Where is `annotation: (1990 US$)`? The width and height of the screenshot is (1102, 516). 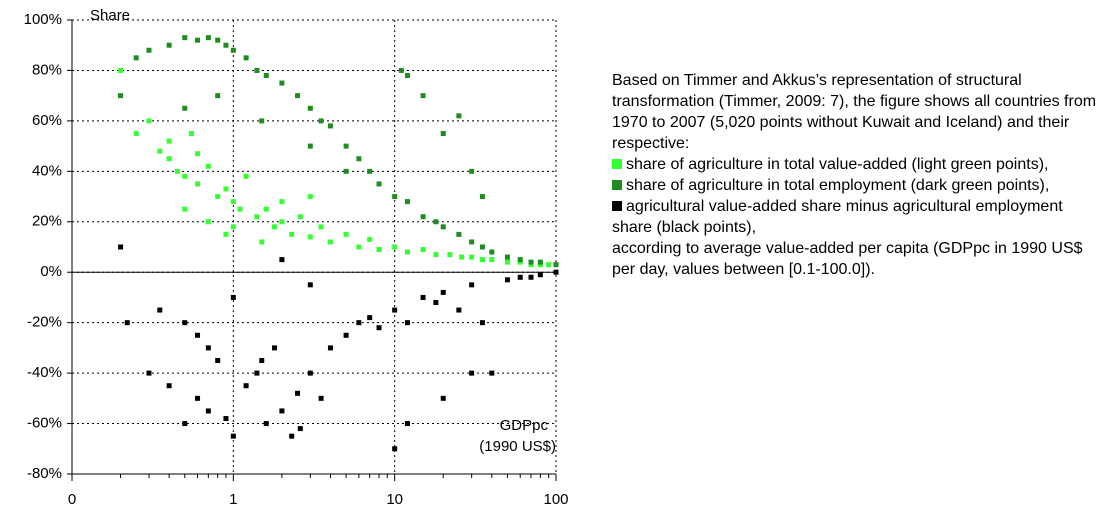 annotation: (1990 US$) is located at coordinates (517, 446).